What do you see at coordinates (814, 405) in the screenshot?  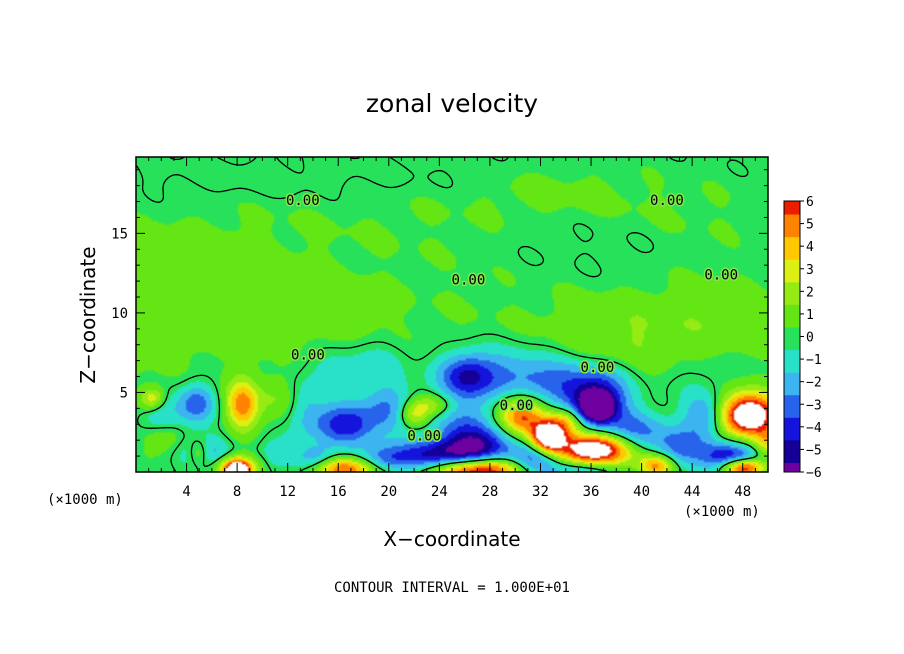 I see `colorbar-tick-label: −3` at bounding box center [814, 405].